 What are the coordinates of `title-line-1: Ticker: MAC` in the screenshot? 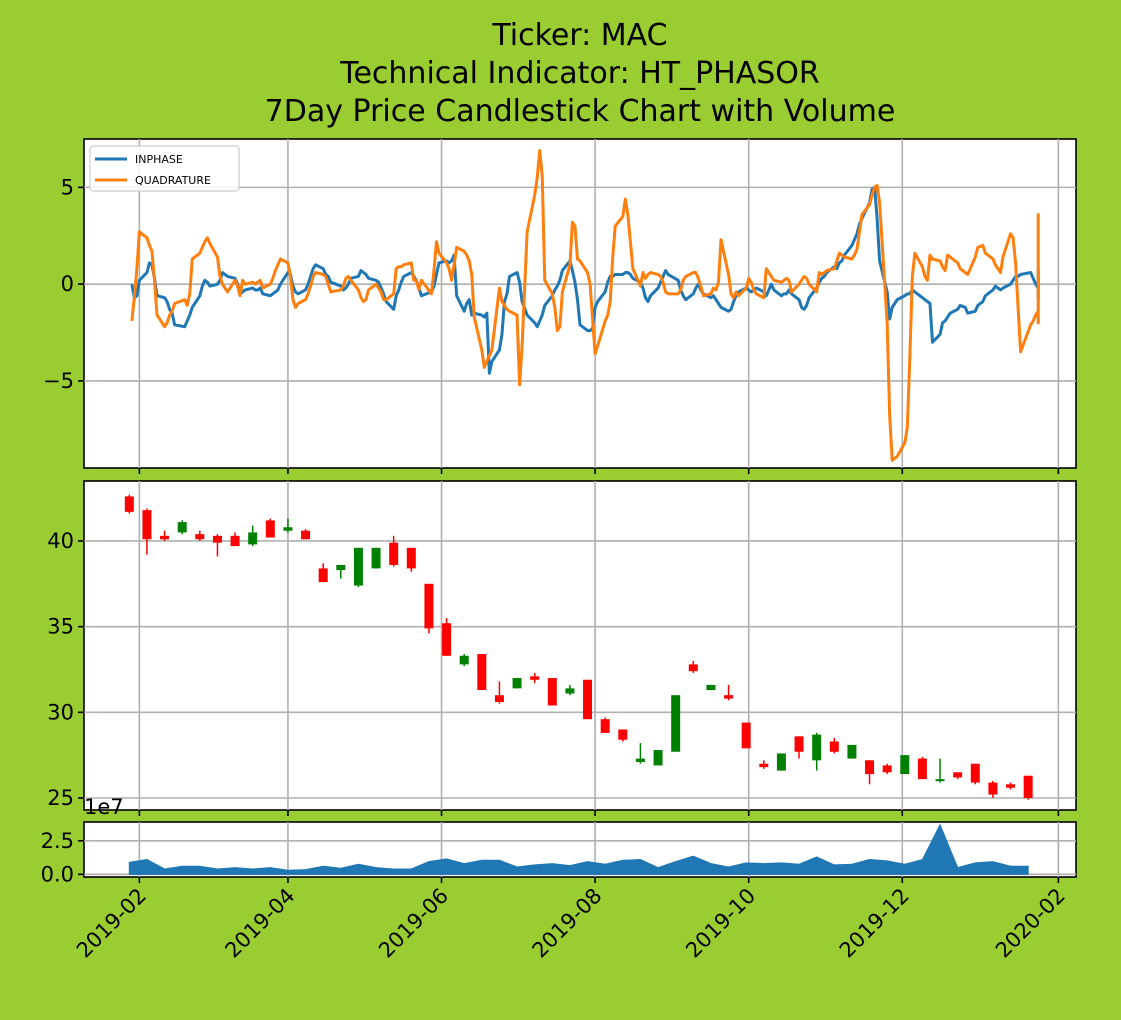 It's located at (579, 35).